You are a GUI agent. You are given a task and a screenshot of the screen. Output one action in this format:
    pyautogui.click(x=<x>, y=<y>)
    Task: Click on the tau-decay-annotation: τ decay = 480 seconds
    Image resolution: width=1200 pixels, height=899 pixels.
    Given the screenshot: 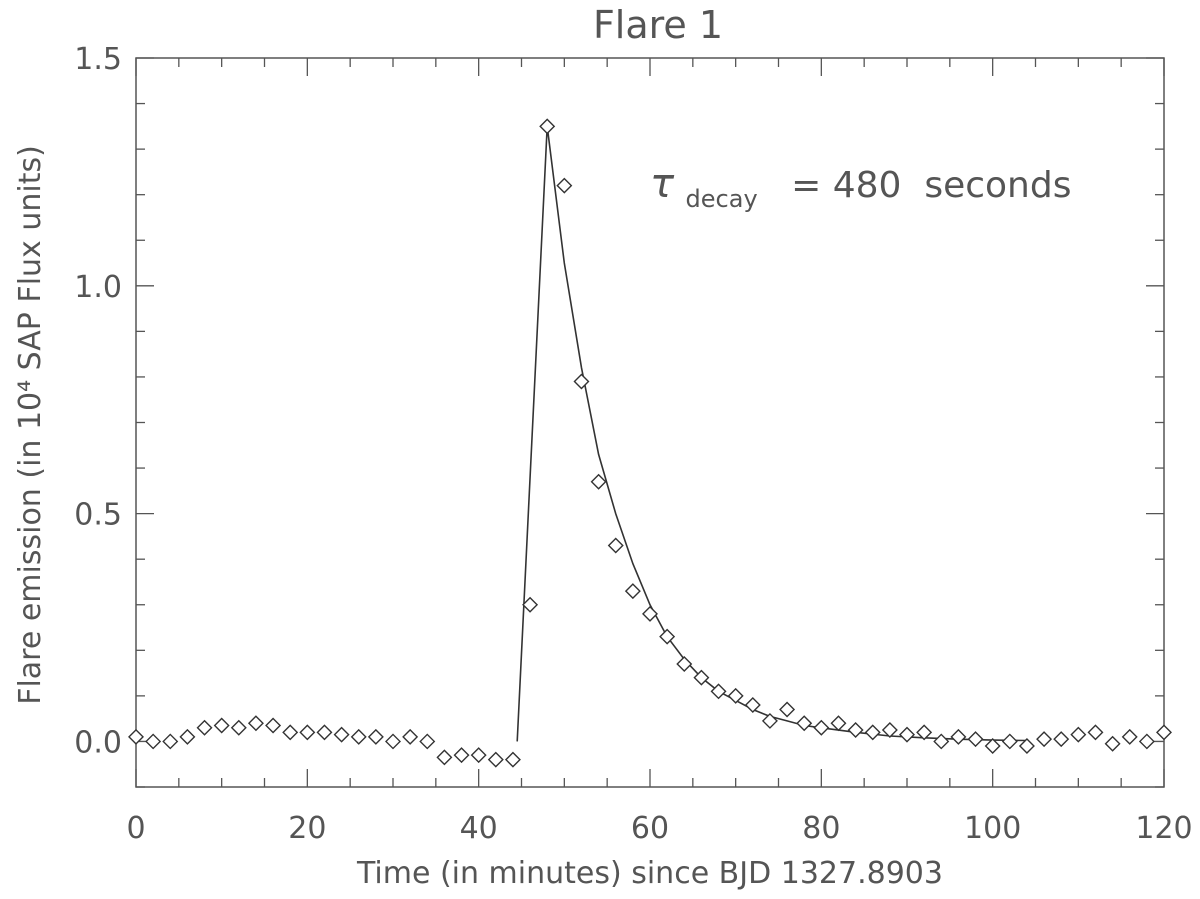 What is the action you would take?
    pyautogui.click(x=860, y=188)
    